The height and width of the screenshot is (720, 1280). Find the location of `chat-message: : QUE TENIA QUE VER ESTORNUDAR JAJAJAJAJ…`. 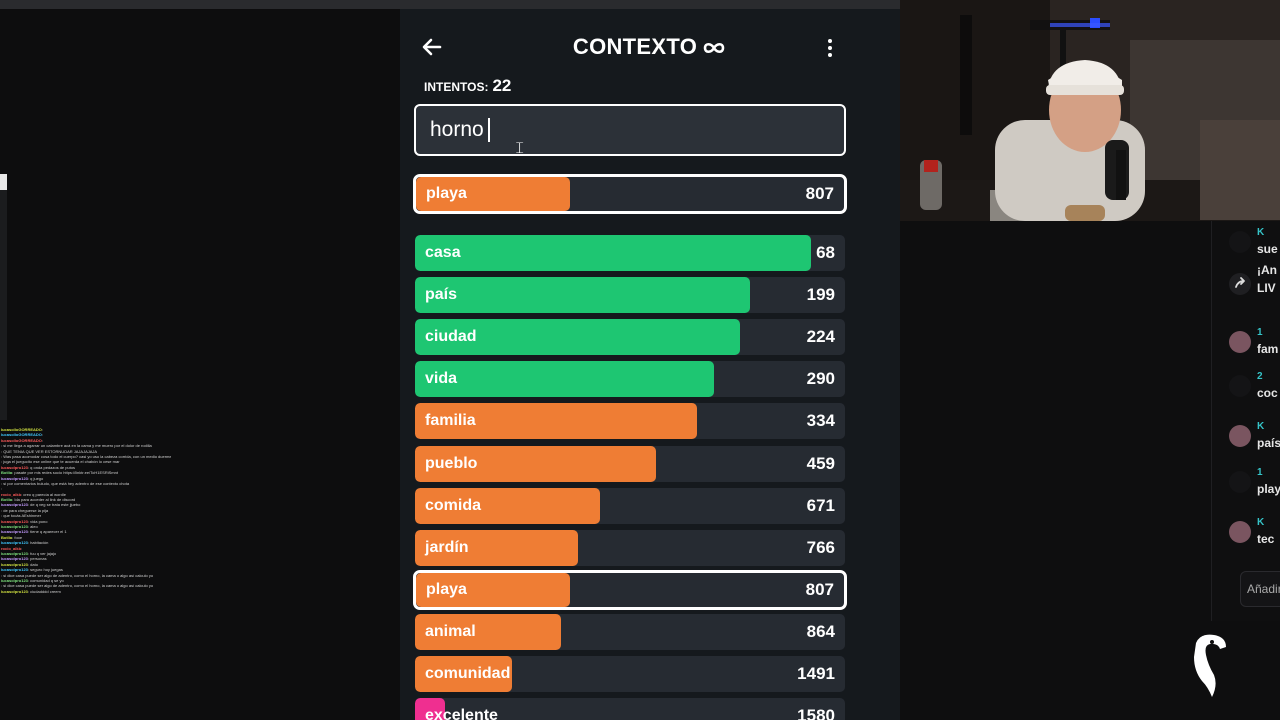

chat-message: : QUE TENIA QUE VER ESTORNUDAR JAJAJAJAJ… is located at coordinates (86, 451).